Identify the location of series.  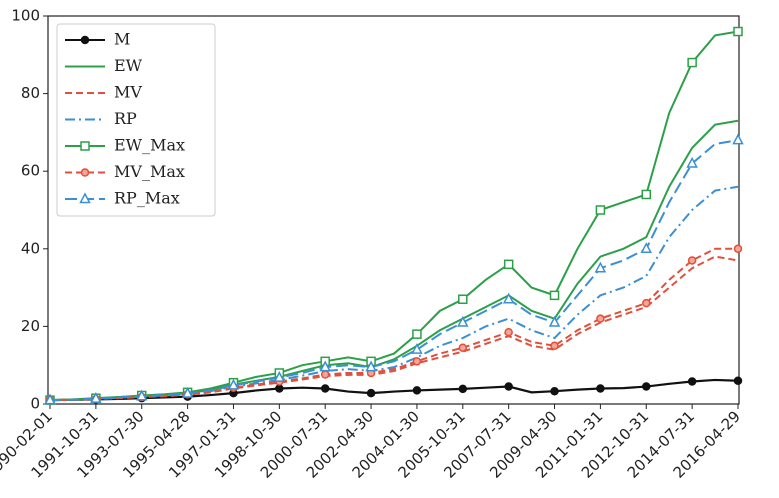
(394, 390).